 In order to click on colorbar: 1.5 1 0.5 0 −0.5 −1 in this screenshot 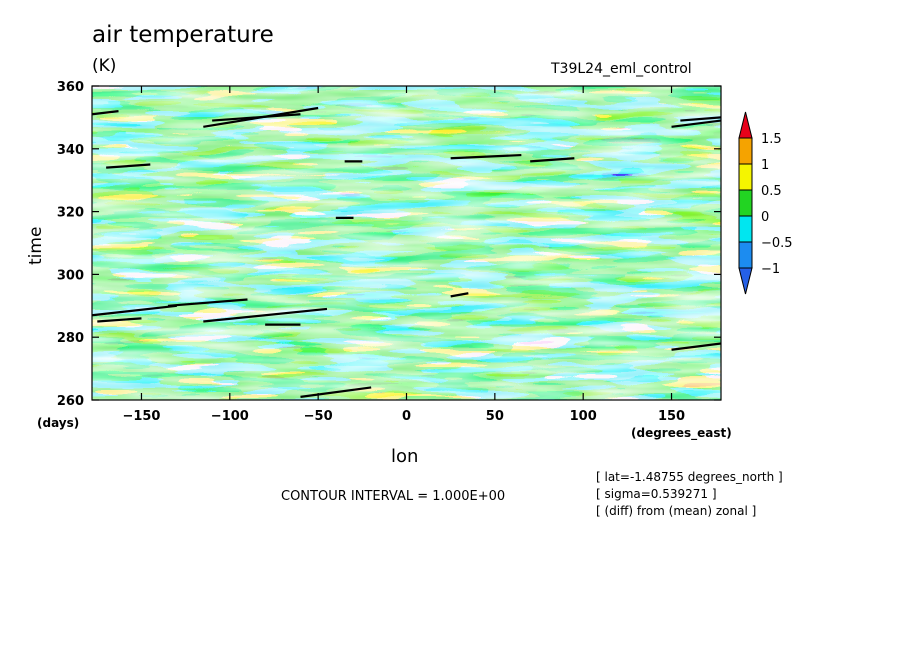, I will do `click(765, 203)`.